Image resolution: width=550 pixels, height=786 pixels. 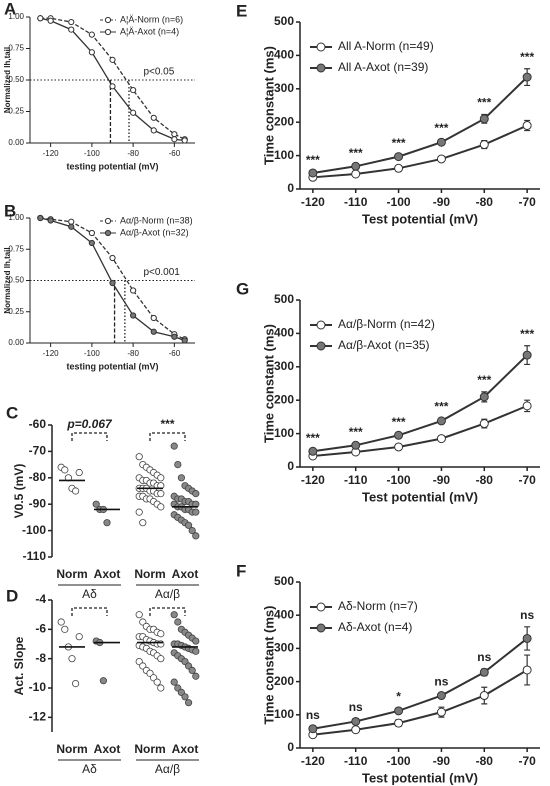 I want to click on legend-label: Aα/β-Axot (n=35), so click(x=384, y=345).